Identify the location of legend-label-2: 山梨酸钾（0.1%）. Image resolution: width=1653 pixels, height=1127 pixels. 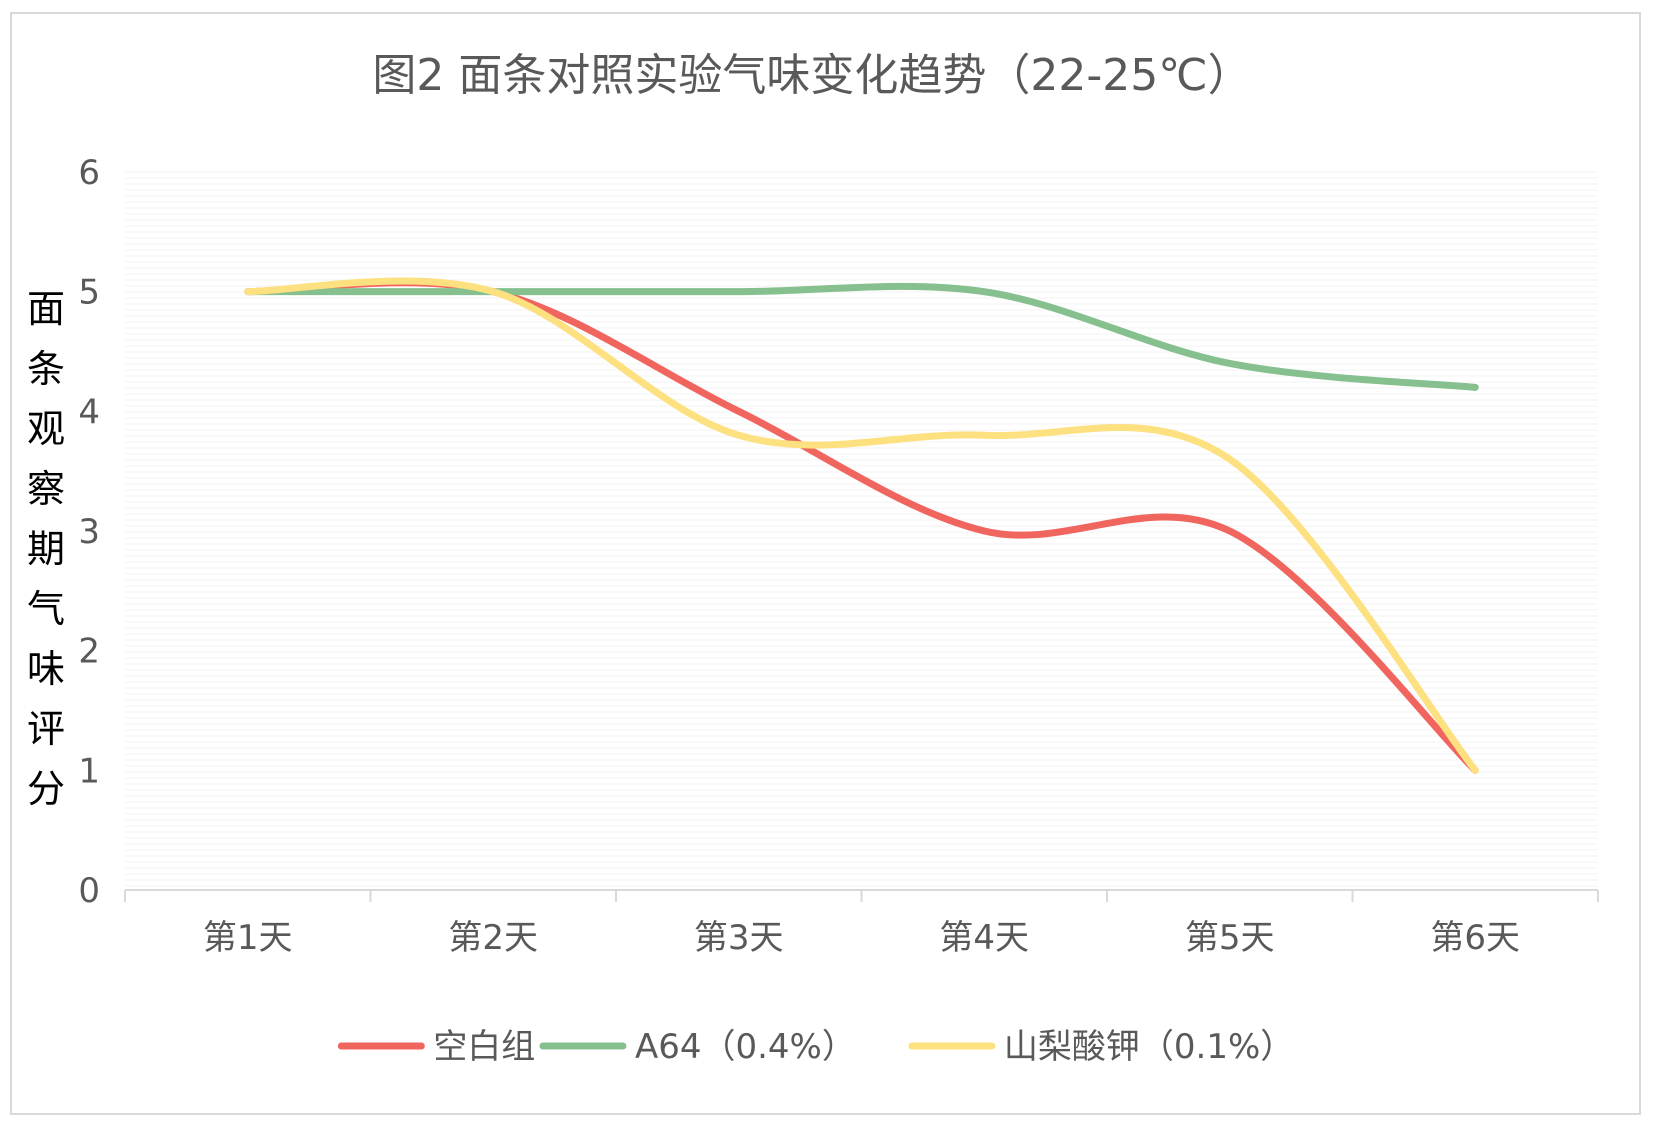
(1149, 1047).